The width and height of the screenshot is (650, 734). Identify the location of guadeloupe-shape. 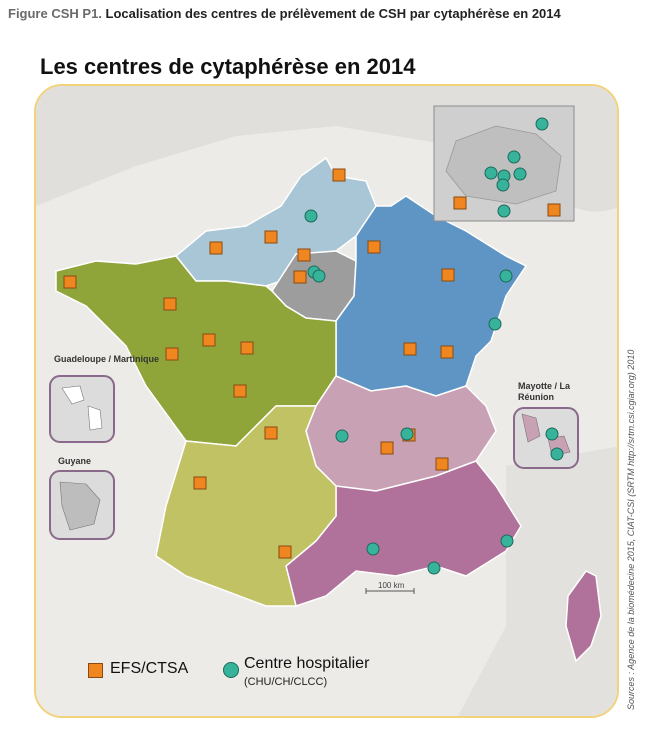
(73, 395).